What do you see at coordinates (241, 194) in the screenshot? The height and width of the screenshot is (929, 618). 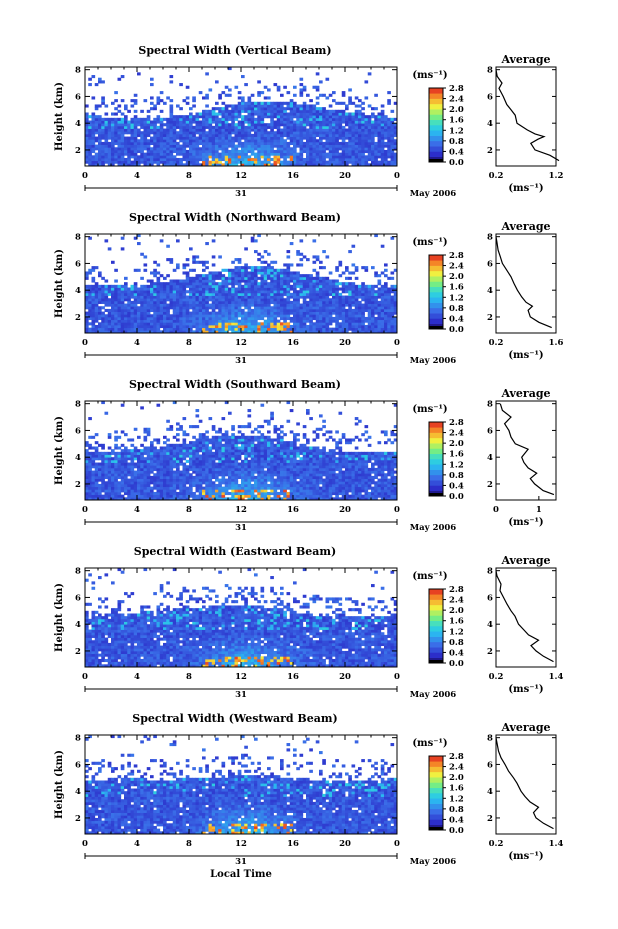 I see `date-day-label: 31` at bounding box center [241, 194].